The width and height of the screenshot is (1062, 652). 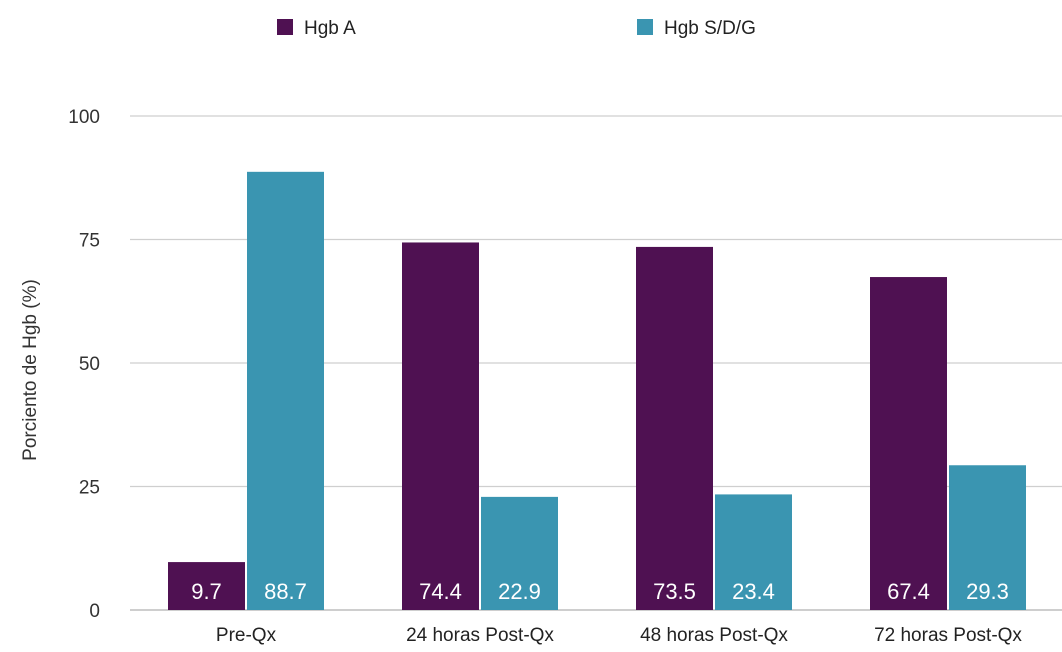 What do you see at coordinates (89, 364) in the screenshot?
I see `y-tick-label: 50` at bounding box center [89, 364].